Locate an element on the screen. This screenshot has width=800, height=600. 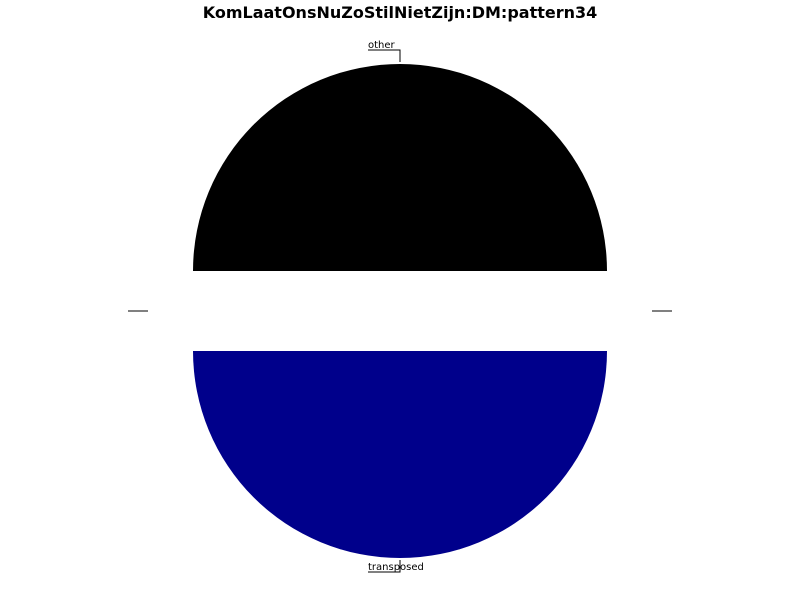
slice-label-other: other is located at coordinates (382, 45).